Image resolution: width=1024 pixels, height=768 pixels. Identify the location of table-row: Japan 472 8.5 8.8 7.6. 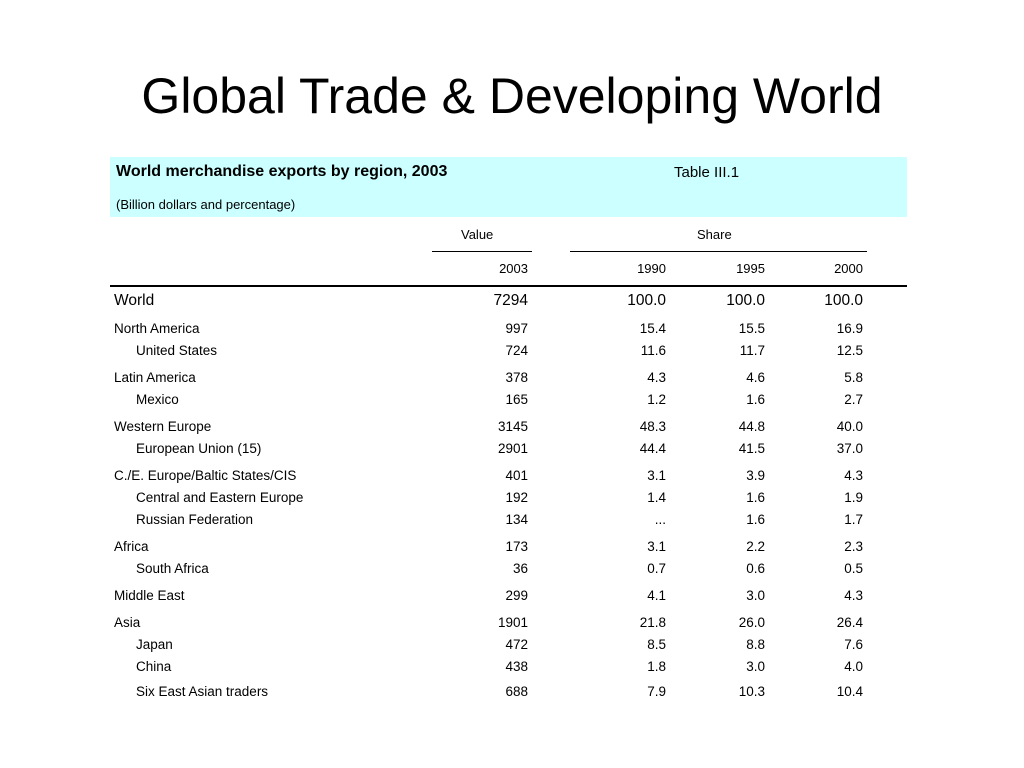
(508, 647).